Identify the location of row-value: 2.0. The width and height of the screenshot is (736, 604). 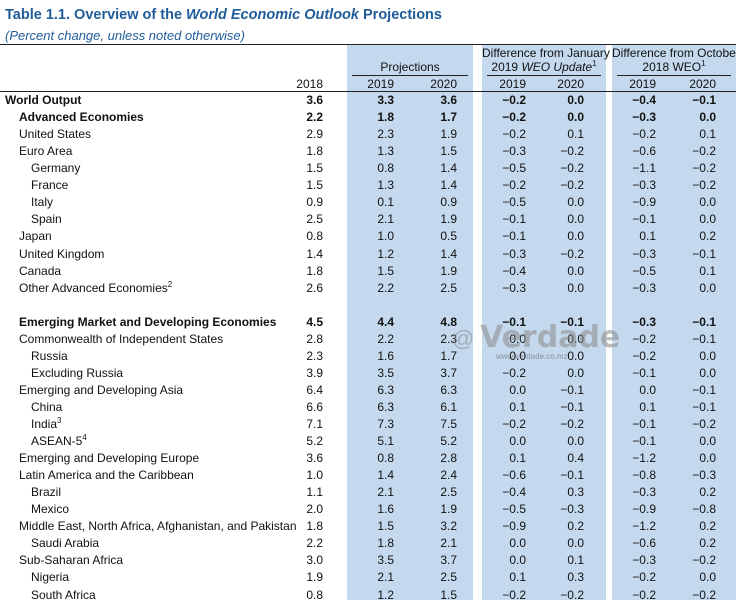
(314, 509).